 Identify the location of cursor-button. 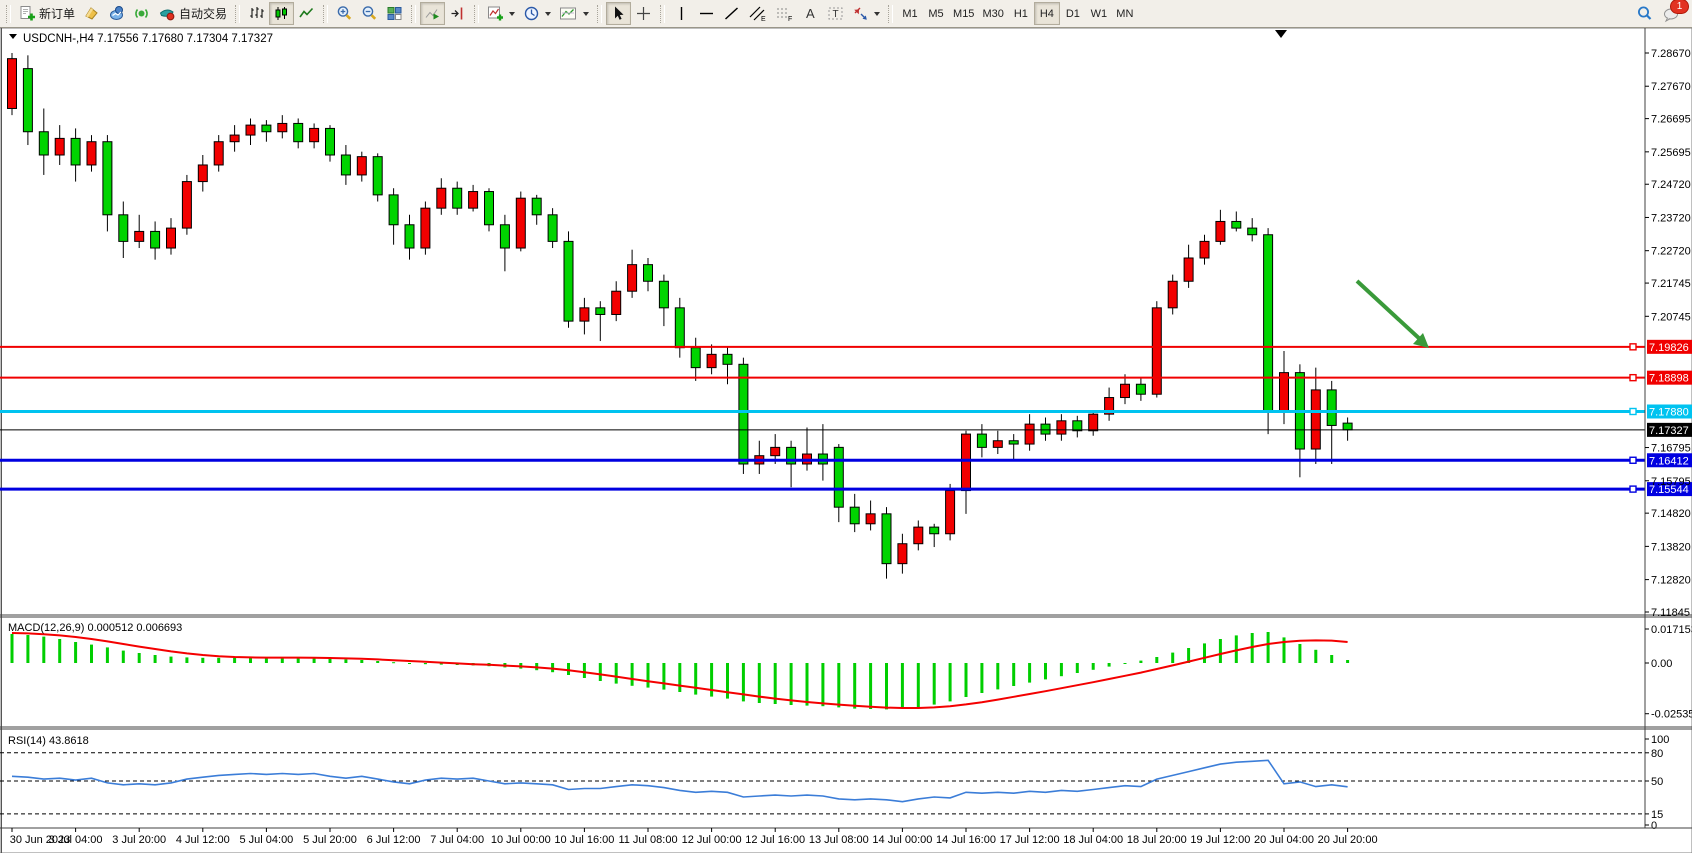
(619, 13).